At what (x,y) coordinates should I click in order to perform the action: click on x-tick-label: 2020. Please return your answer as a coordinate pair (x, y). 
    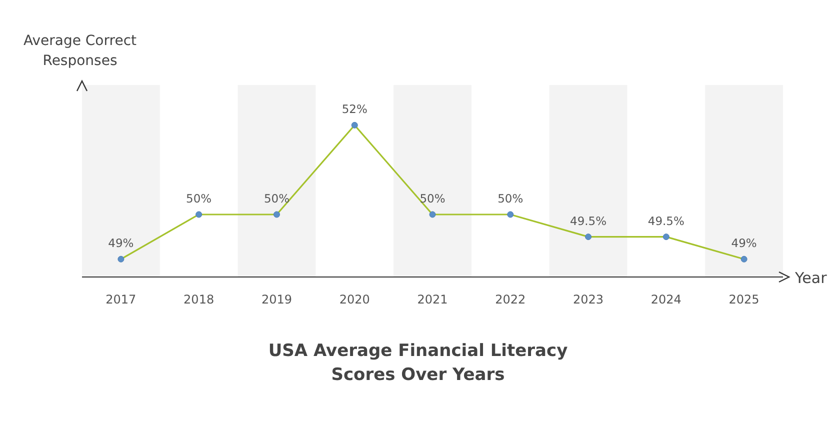
    Looking at the image, I should click on (354, 299).